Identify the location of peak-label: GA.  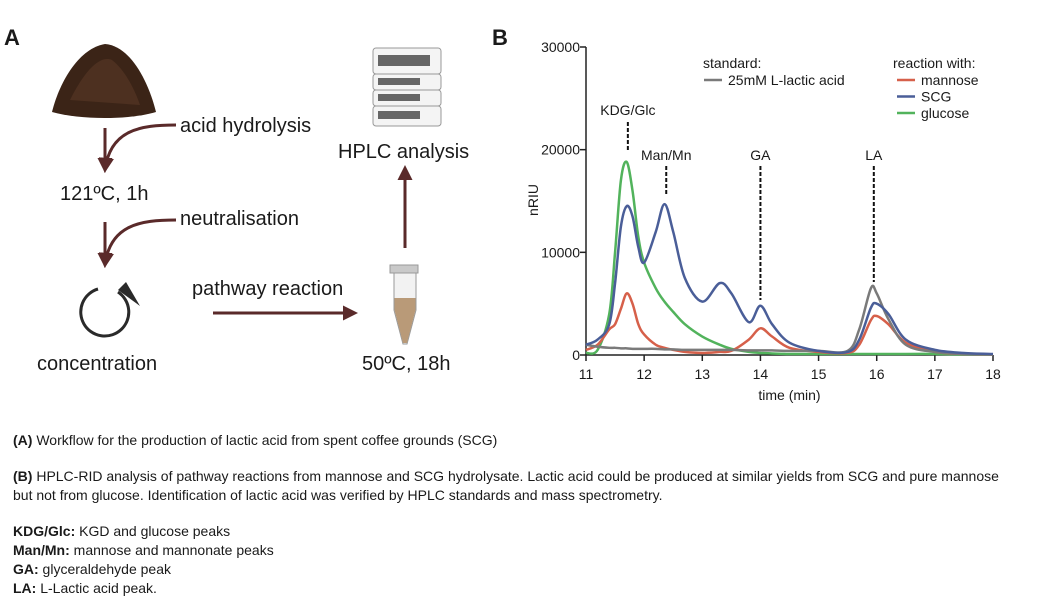
(760, 155).